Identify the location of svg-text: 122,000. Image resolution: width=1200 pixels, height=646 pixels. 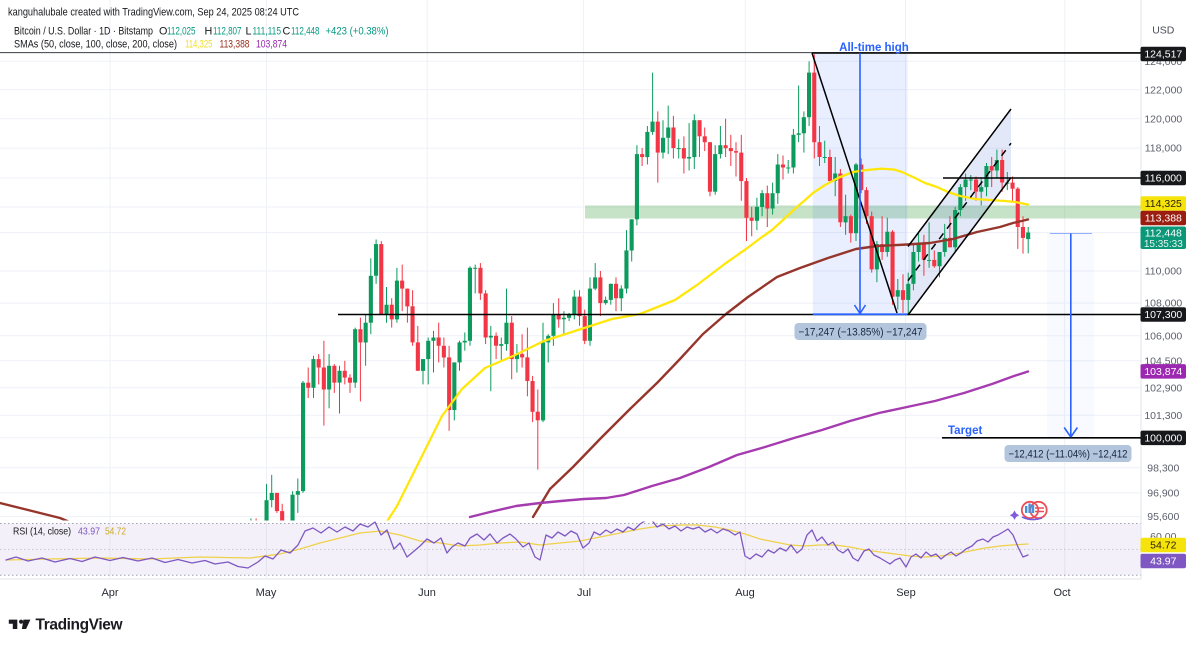
(1163, 90).